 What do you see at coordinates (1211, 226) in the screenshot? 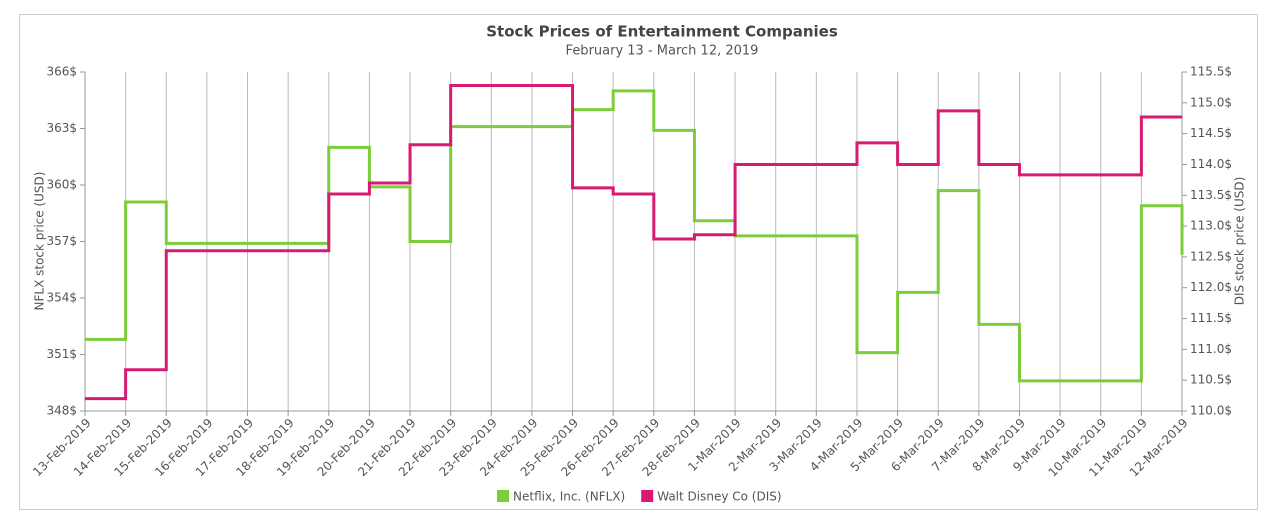
I see `y2-tick-label: 113.0$` at bounding box center [1211, 226].